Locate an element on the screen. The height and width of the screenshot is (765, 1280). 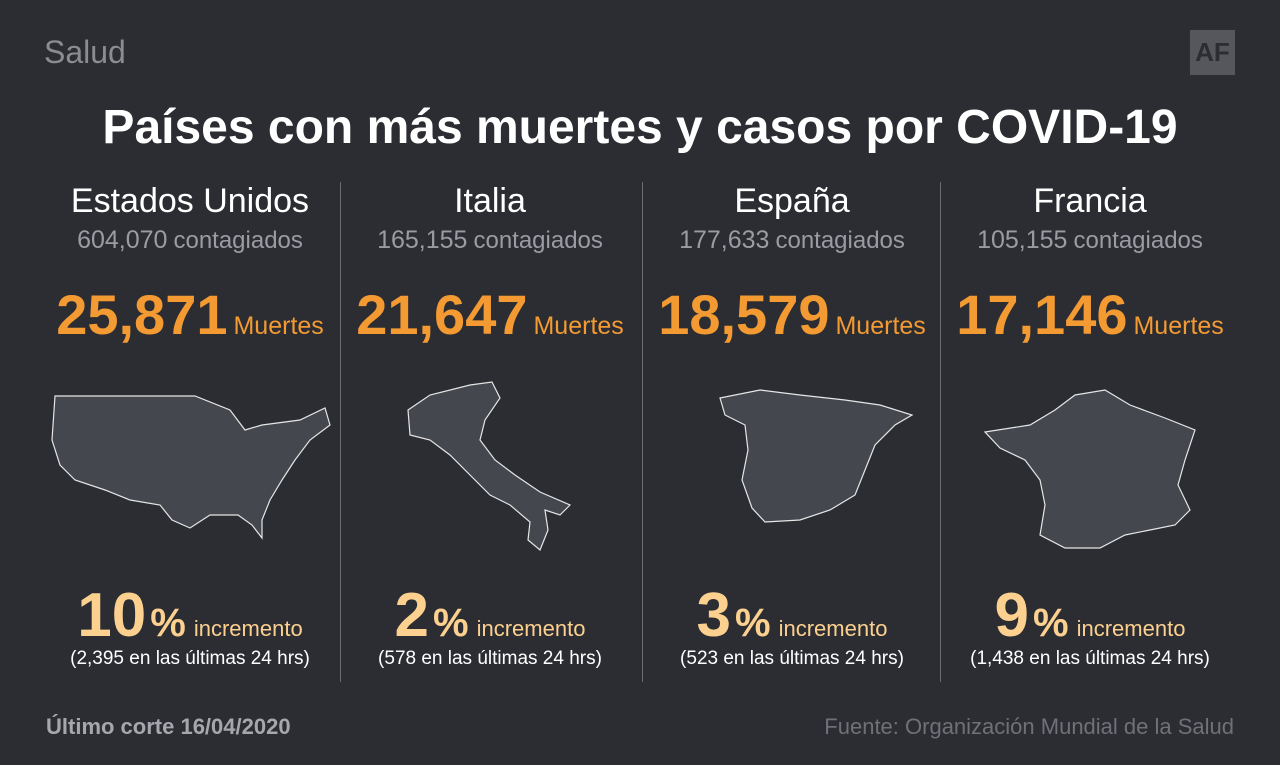
deaths-row: 25,871 Muertes is located at coordinates (190, 314).